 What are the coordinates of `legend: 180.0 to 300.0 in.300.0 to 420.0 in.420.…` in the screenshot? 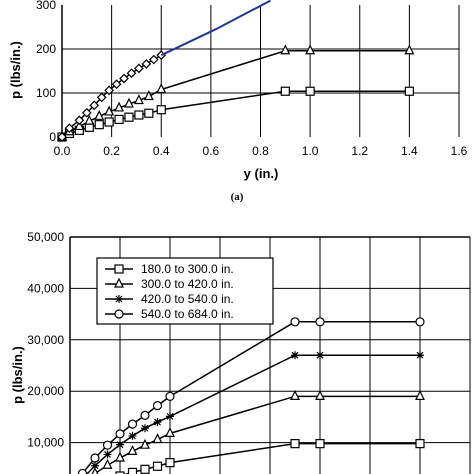 It's located at (185, 291).